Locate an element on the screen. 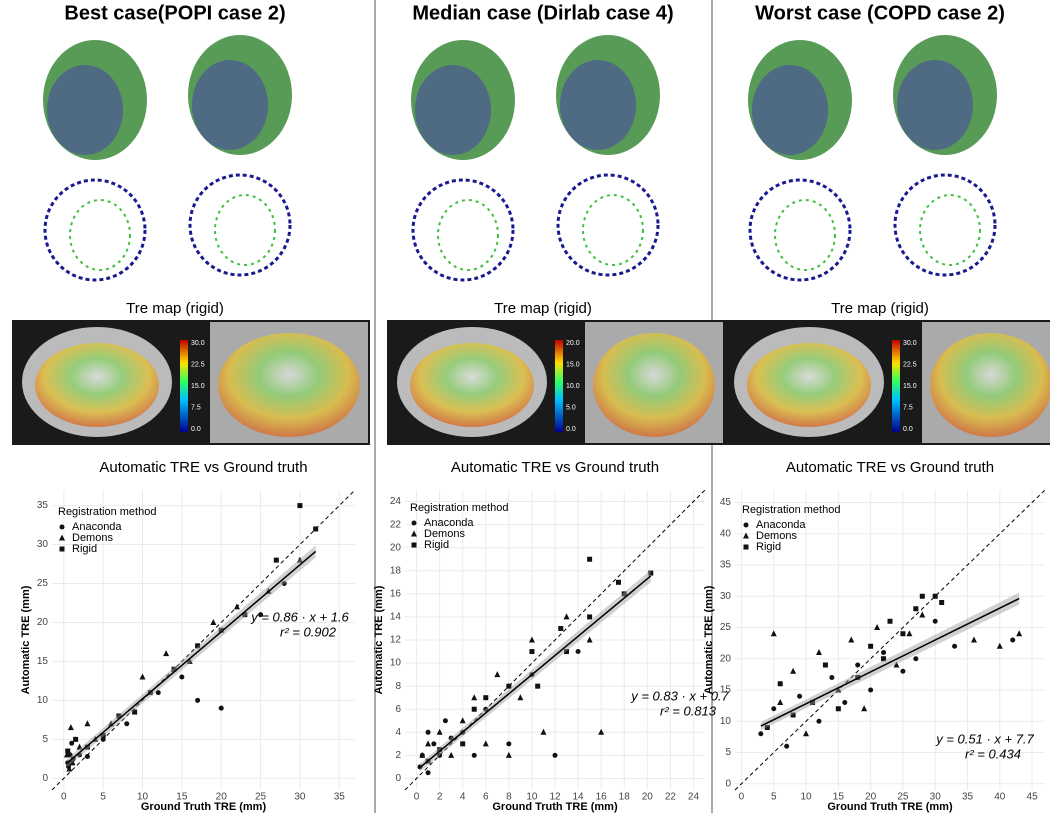  fit-annotation: y = 0.51 · x + 7.7 is located at coordinates (984, 738).